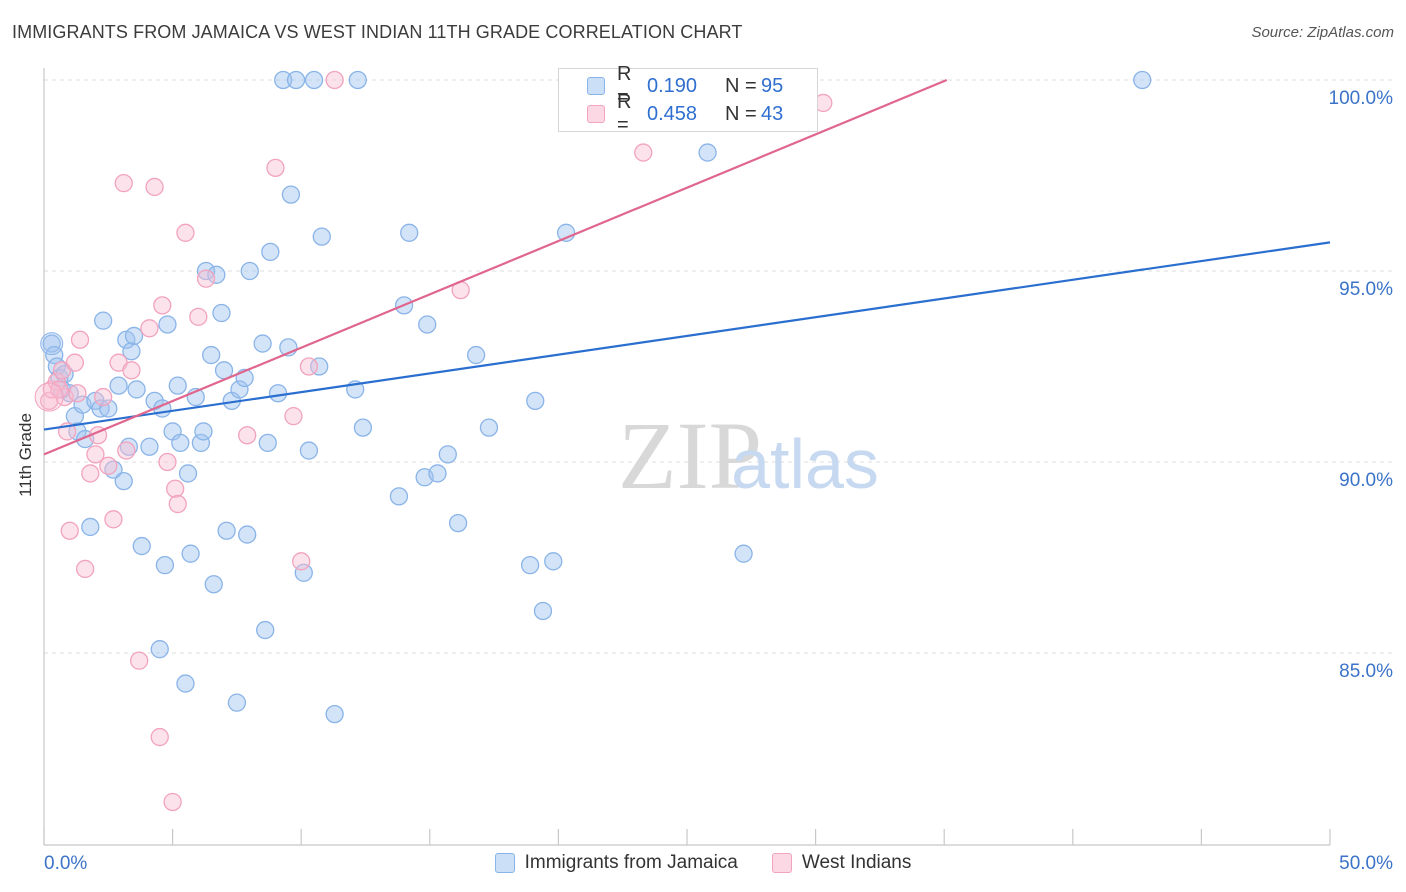 This screenshot has height=892, width=1406. Describe the element at coordinates (596, 114) in the screenshot. I see `legend-swatch-westindian` at that location.